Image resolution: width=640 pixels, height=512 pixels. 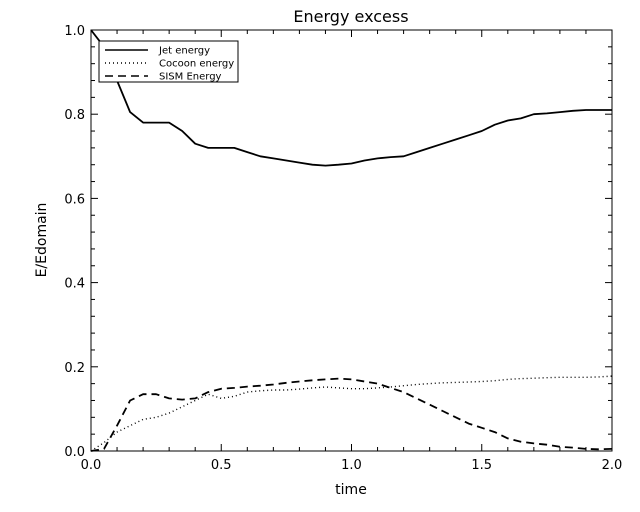 I want to click on x-tick-label: 0.0, so click(x=91, y=465).